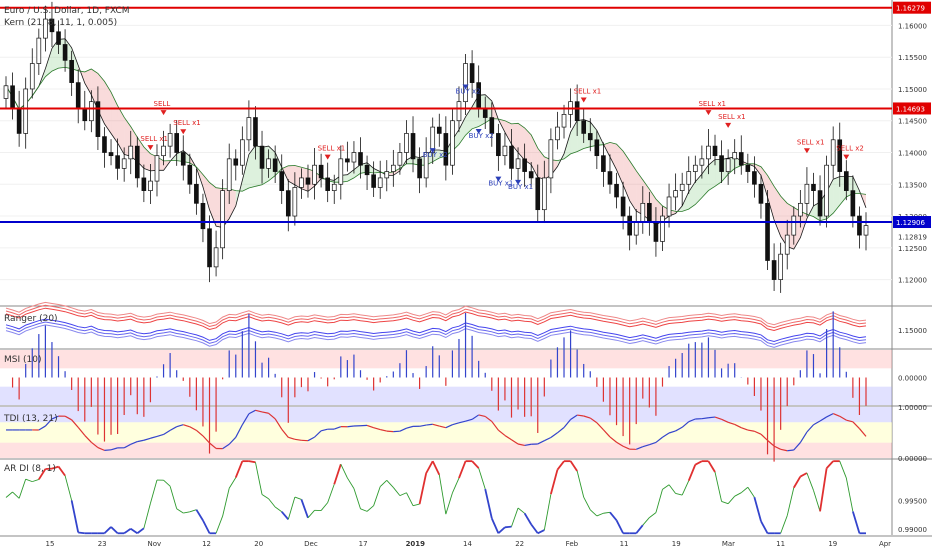 The image size is (932, 550). I want to click on x-tick-label: Dec, so click(311, 544).